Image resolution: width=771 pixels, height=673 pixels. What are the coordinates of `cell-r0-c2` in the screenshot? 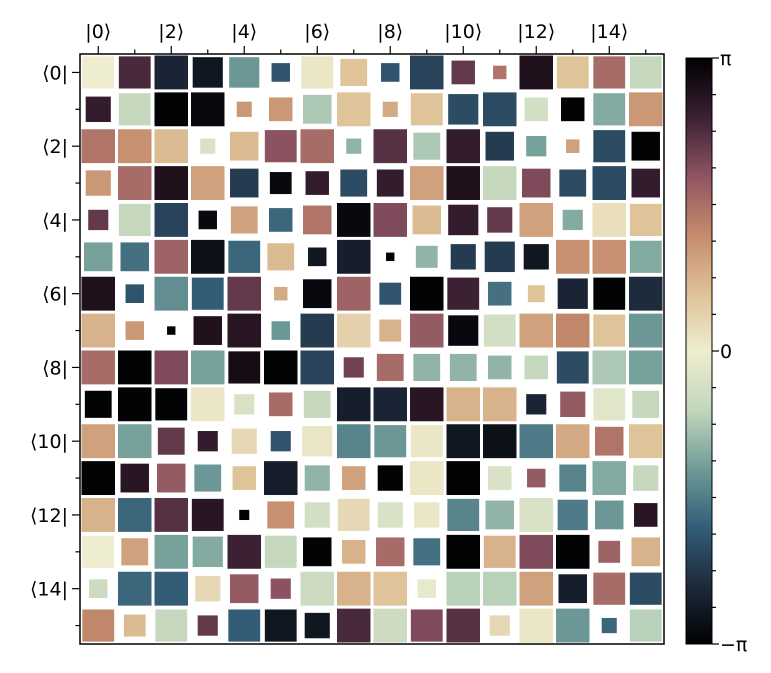 It's located at (171, 72).